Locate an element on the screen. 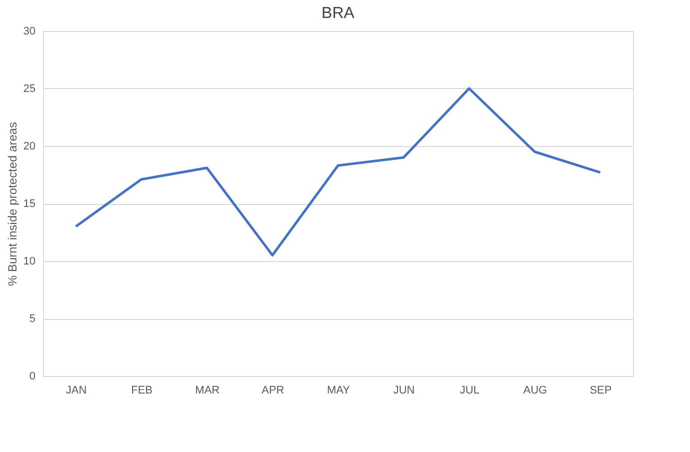 The image size is (690, 452). y-tick-label: 15 is located at coordinates (29, 204).